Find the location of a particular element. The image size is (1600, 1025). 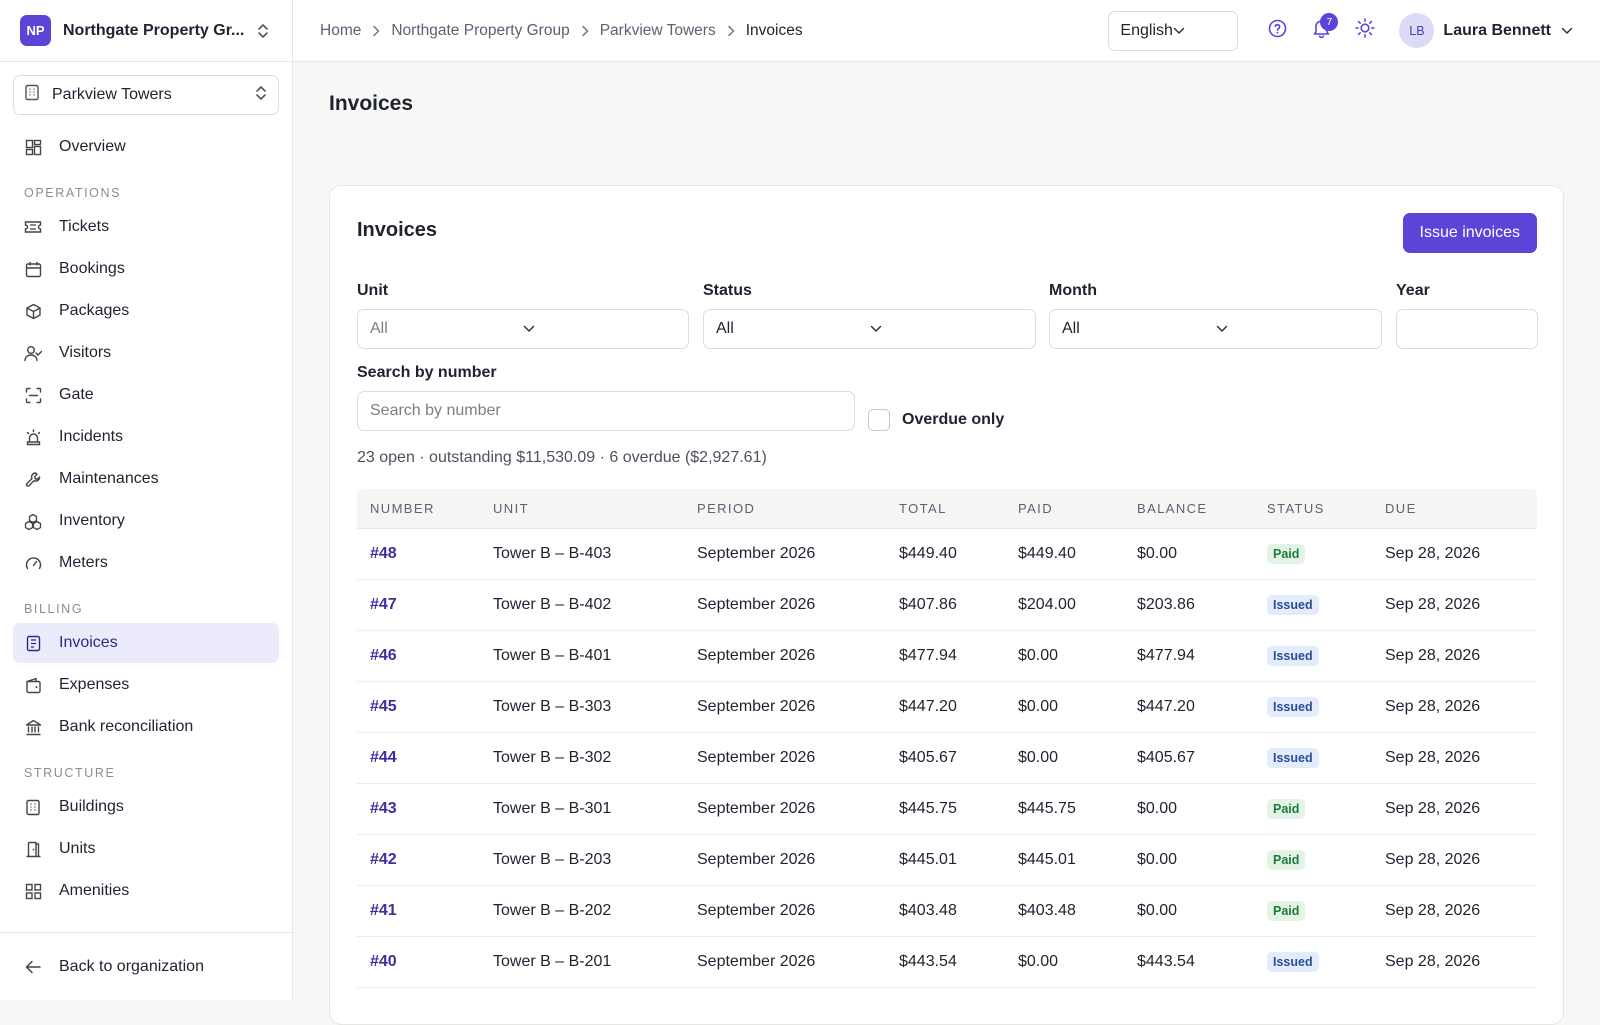

scan-icon is located at coordinates (33, 395).